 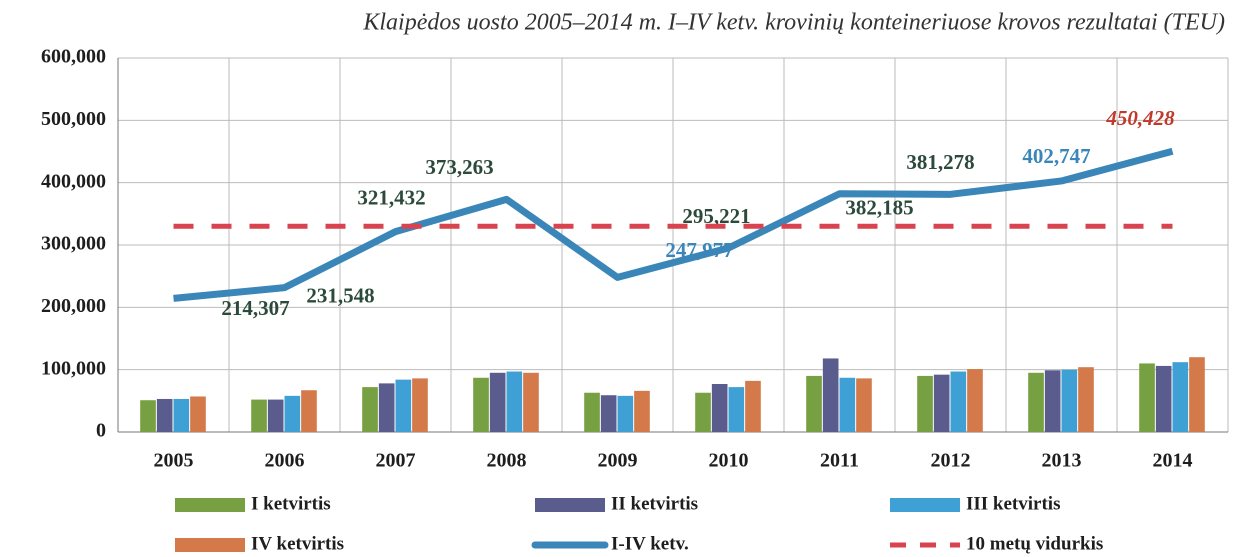 What do you see at coordinates (951, 461) in the screenshot?
I see `x-tick-label: 2012` at bounding box center [951, 461].